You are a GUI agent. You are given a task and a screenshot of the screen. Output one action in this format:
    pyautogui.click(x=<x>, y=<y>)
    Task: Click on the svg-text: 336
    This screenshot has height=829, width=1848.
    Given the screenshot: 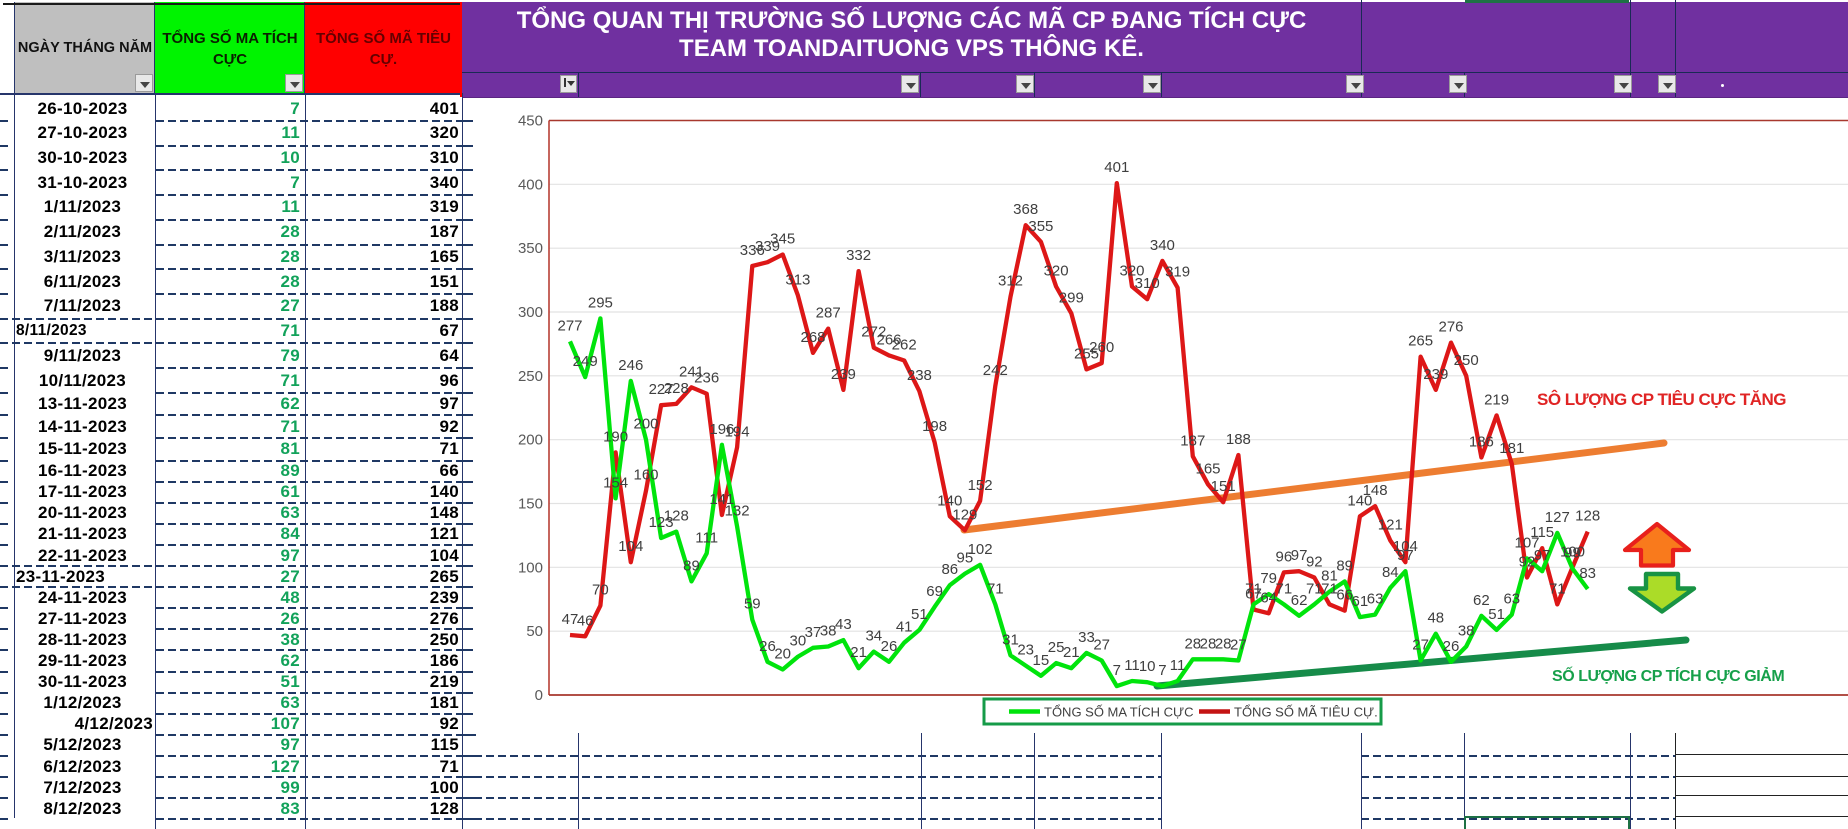 What is the action you would take?
    pyautogui.click(x=752, y=250)
    